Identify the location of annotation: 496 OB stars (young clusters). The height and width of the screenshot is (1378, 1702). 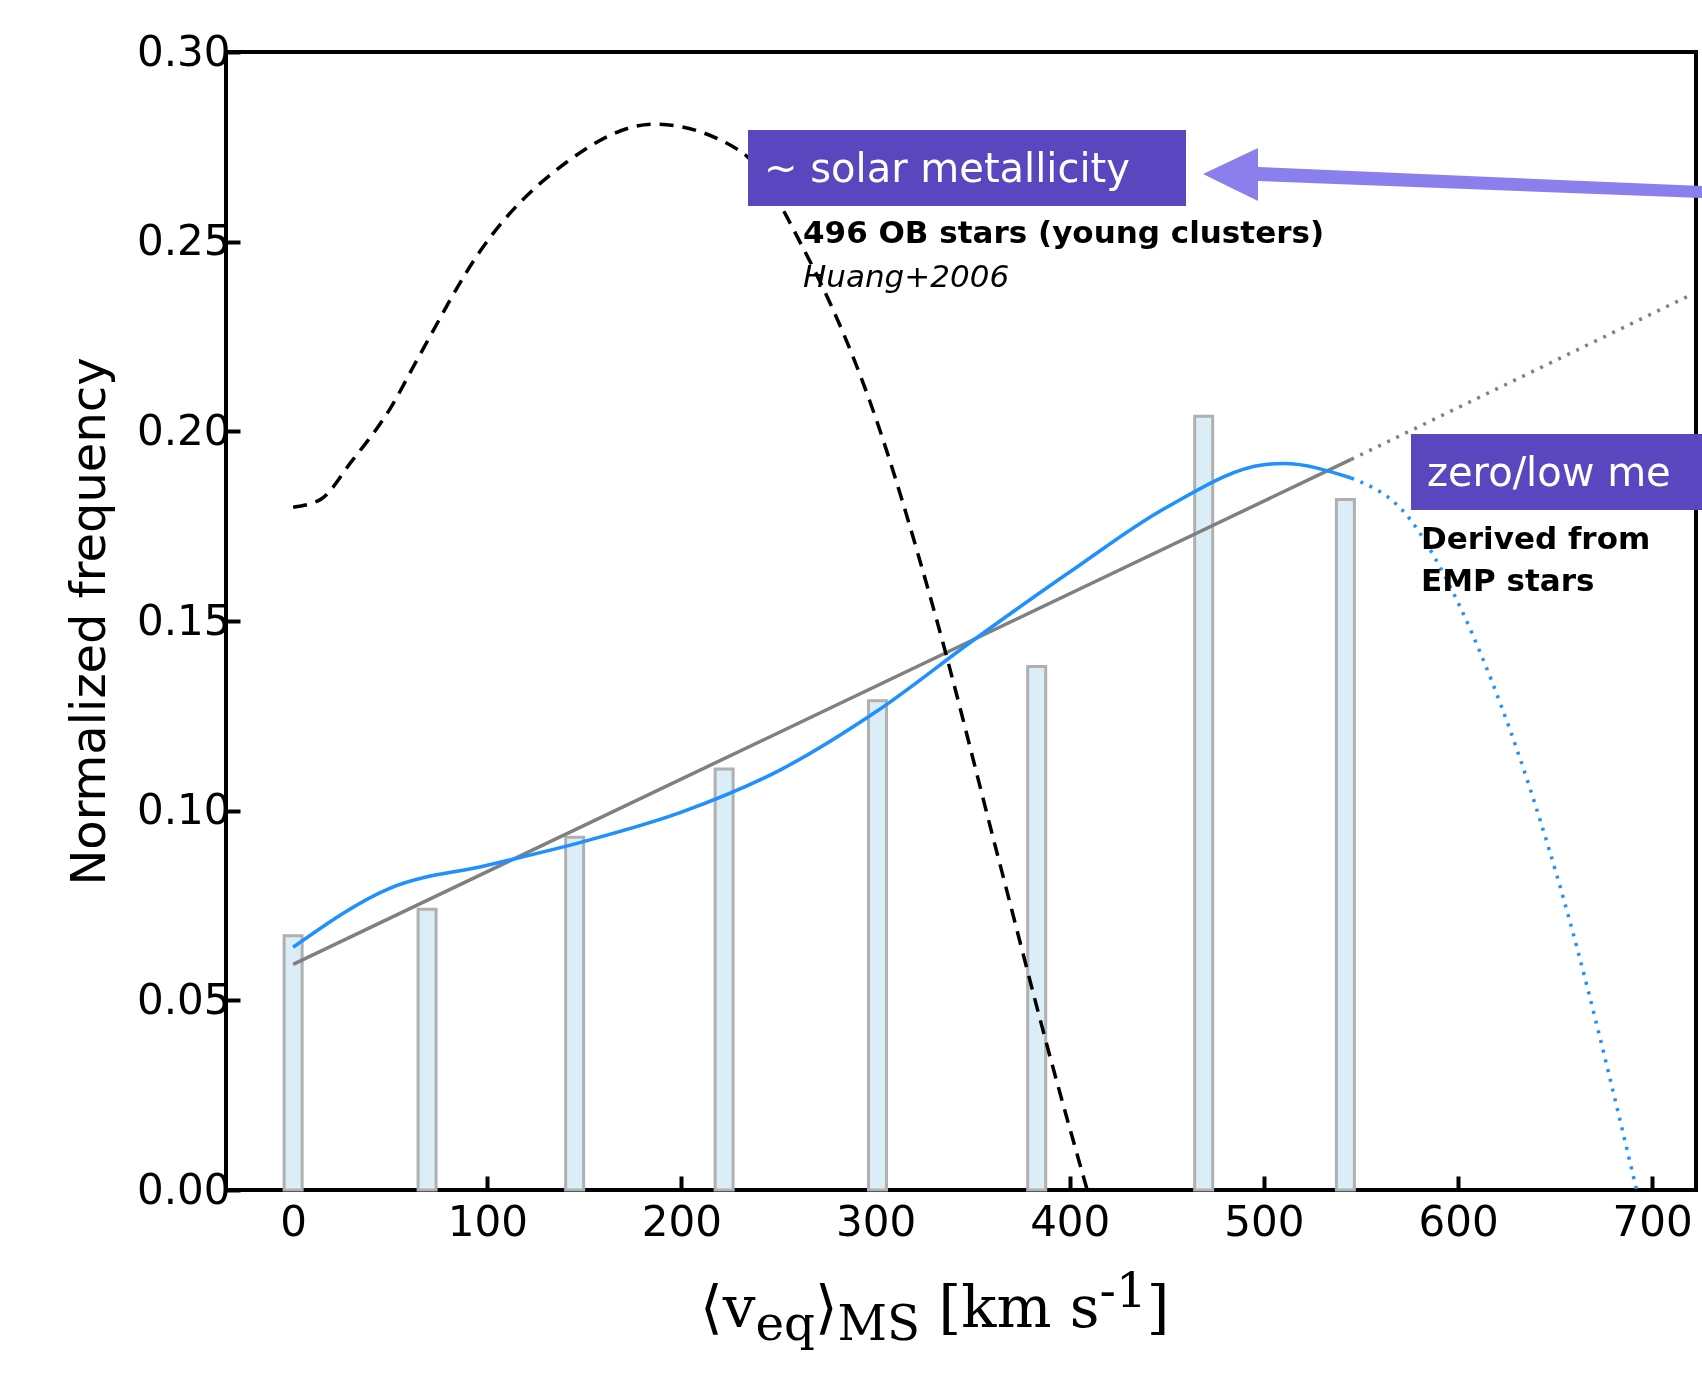
(1064, 232).